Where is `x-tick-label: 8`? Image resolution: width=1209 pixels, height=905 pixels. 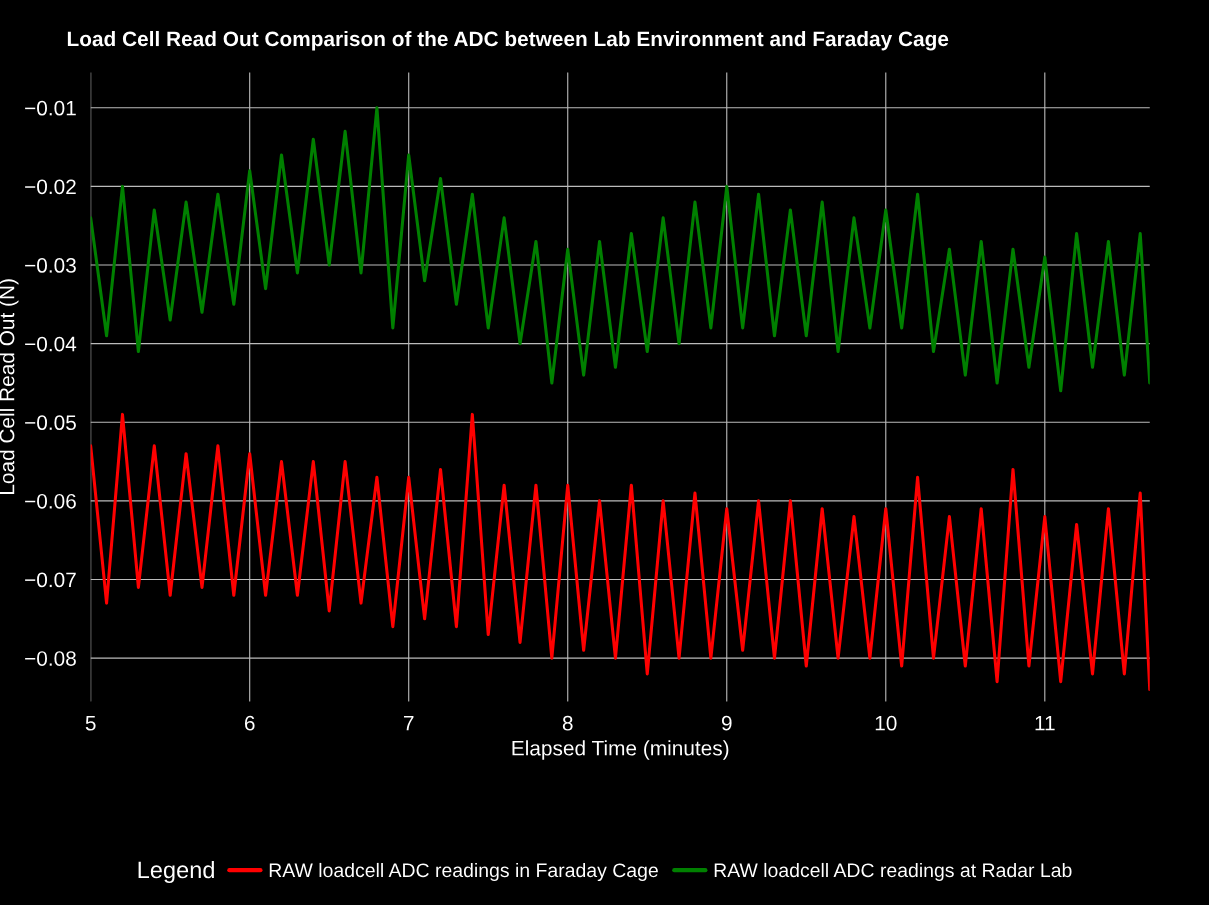
x-tick-label: 8 is located at coordinates (567, 723).